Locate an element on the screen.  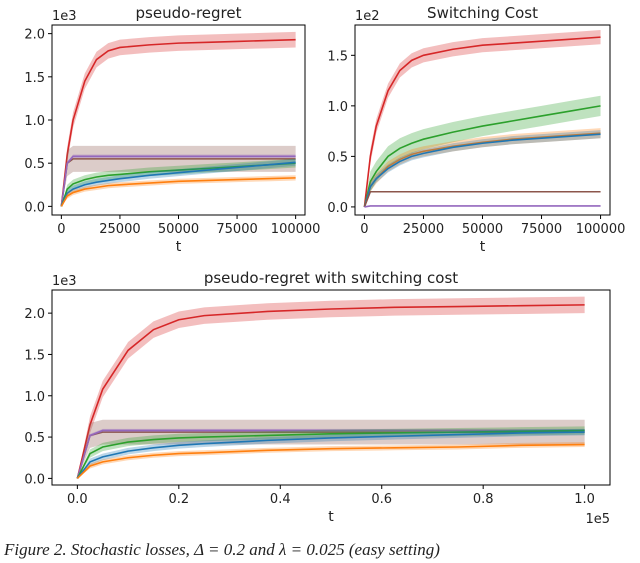
subplot-title: Switching Cost is located at coordinates (482, 13).